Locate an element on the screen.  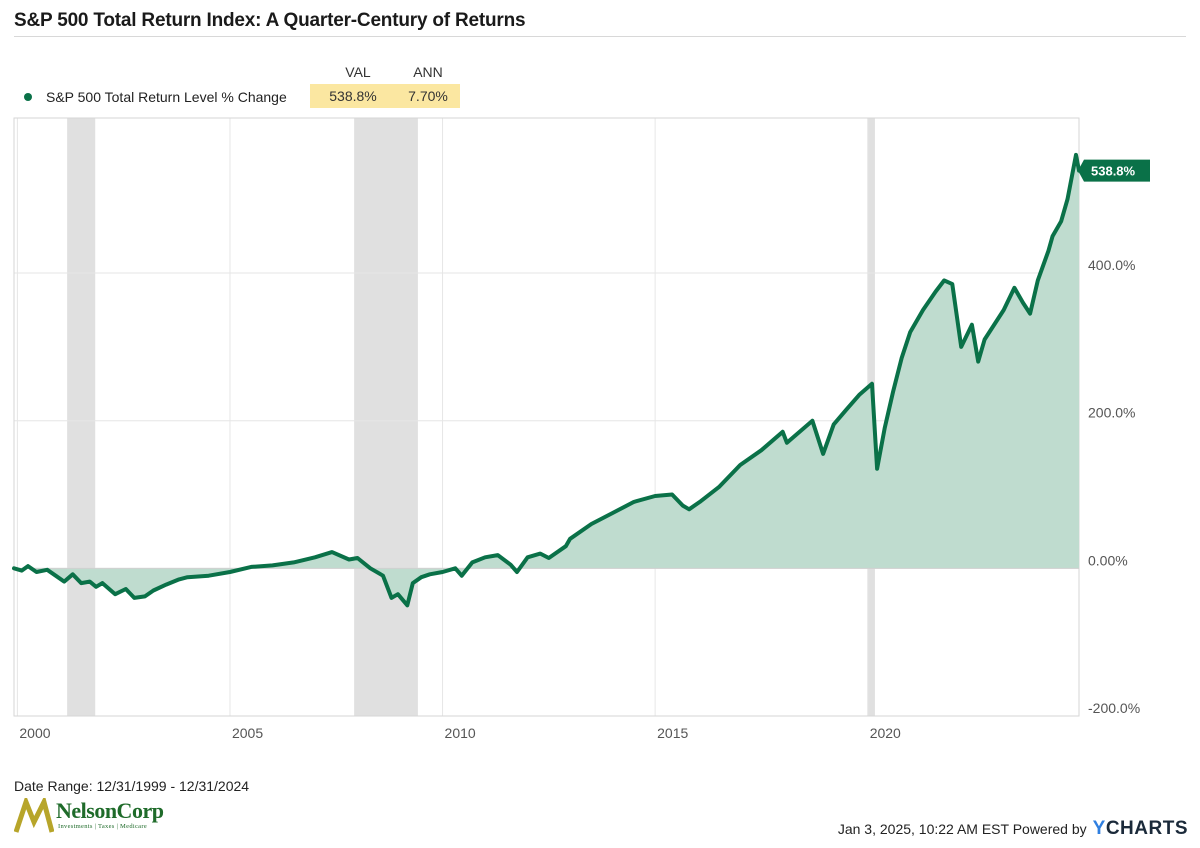
logo-name: NelsonCorp is located at coordinates (110, 810).